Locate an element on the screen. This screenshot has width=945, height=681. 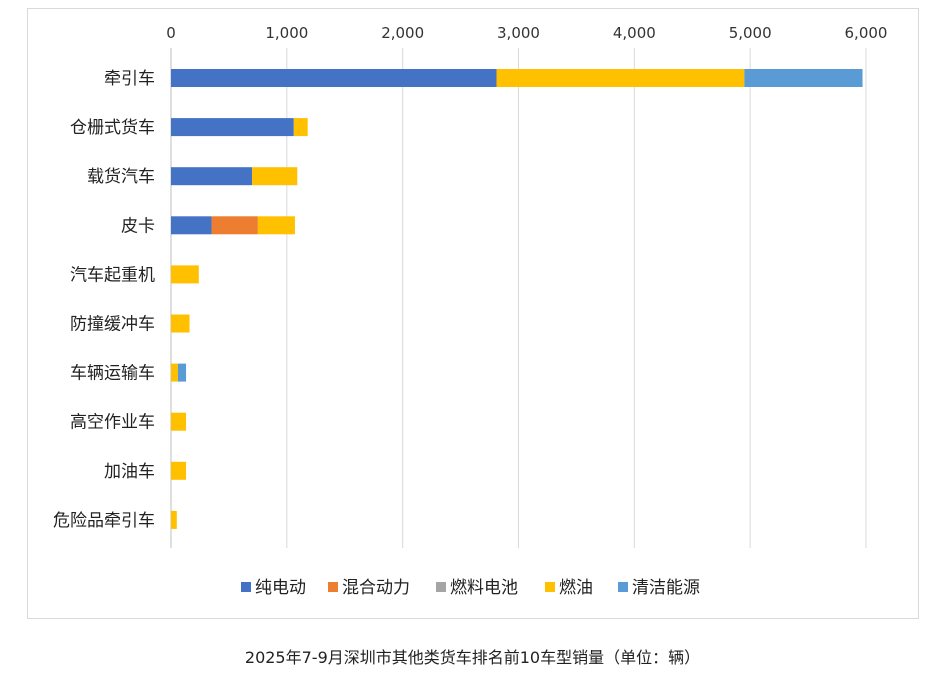
legend-item-label: 混合动力 is located at coordinates (376, 588).